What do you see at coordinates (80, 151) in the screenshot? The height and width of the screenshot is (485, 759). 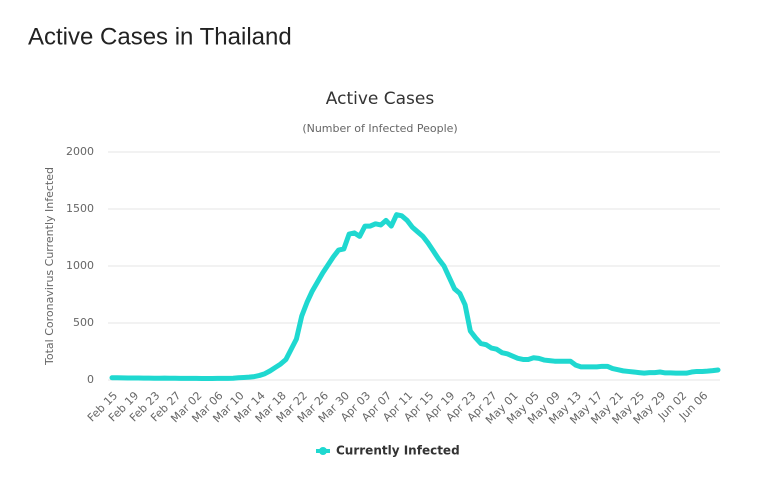 I see `y-tick-label: 2000` at bounding box center [80, 151].